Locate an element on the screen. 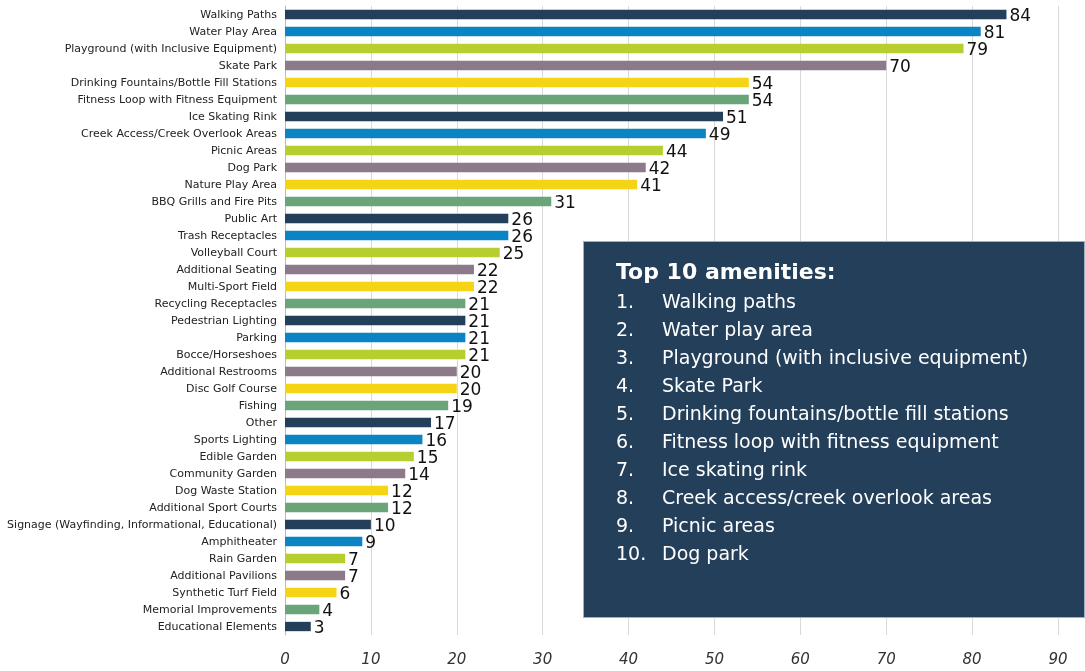 The height and width of the screenshot is (671, 1085). y-tick-label: Sports Lighting is located at coordinates (235, 439).